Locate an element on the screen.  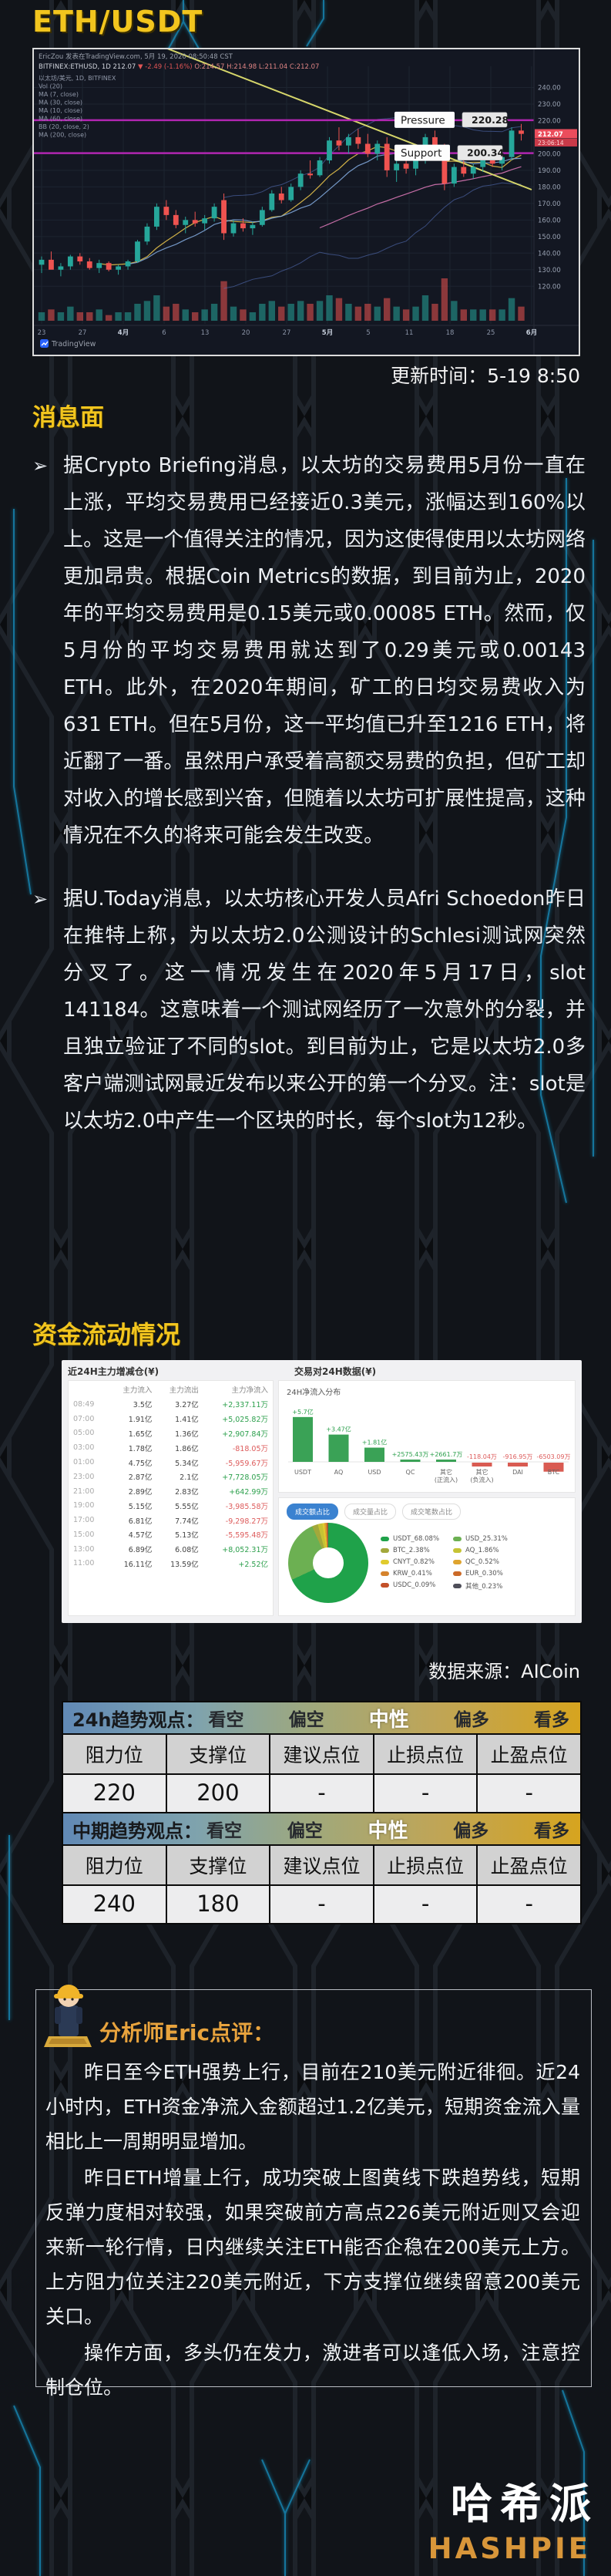
table-row: 17:00 6.81亿 7.74亿 -9,298.27万 is located at coordinates (171, 1520).